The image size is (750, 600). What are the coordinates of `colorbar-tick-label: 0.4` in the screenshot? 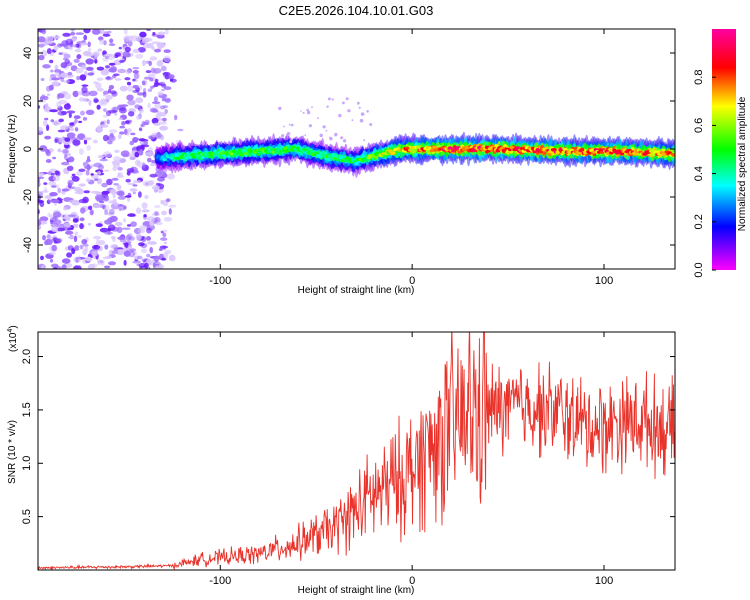 It's located at (699, 173).